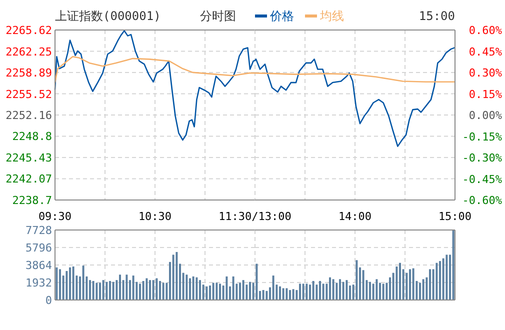 This screenshot has height=330, width=505. I want to click on y-tick-label: 0, so click(48, 300).